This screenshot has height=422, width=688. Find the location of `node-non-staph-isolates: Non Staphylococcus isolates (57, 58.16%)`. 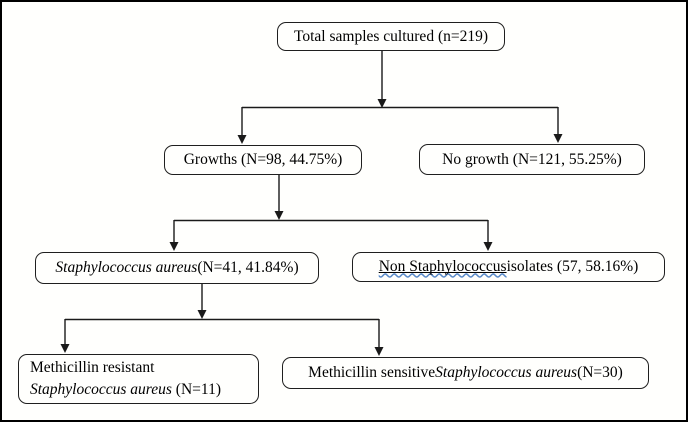

node-non-staph-isolates: Non Staphylococcus isolates (57, 58.16%) is located at coordinates (508, 267).